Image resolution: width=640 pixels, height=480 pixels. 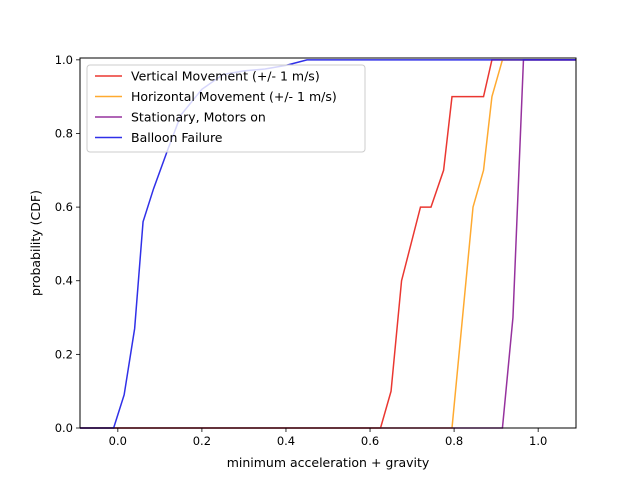 What do you see at coordinates (538, 441) in the screenshot?
I see `x-tick-label: 1.0` at bounding box center [538, 441].